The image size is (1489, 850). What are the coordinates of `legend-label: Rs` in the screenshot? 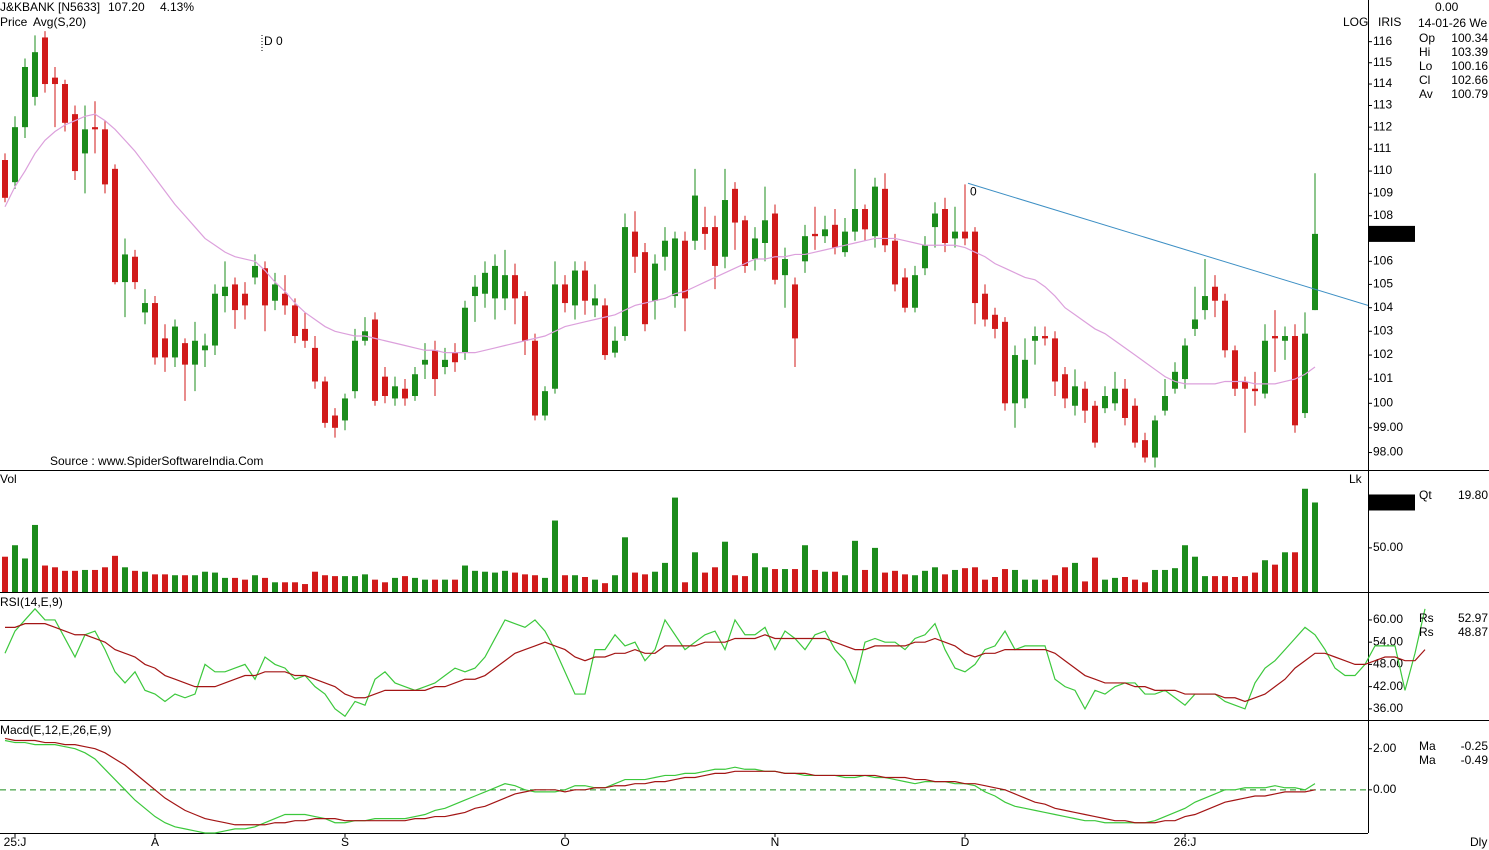 It's located at (1426, 632).